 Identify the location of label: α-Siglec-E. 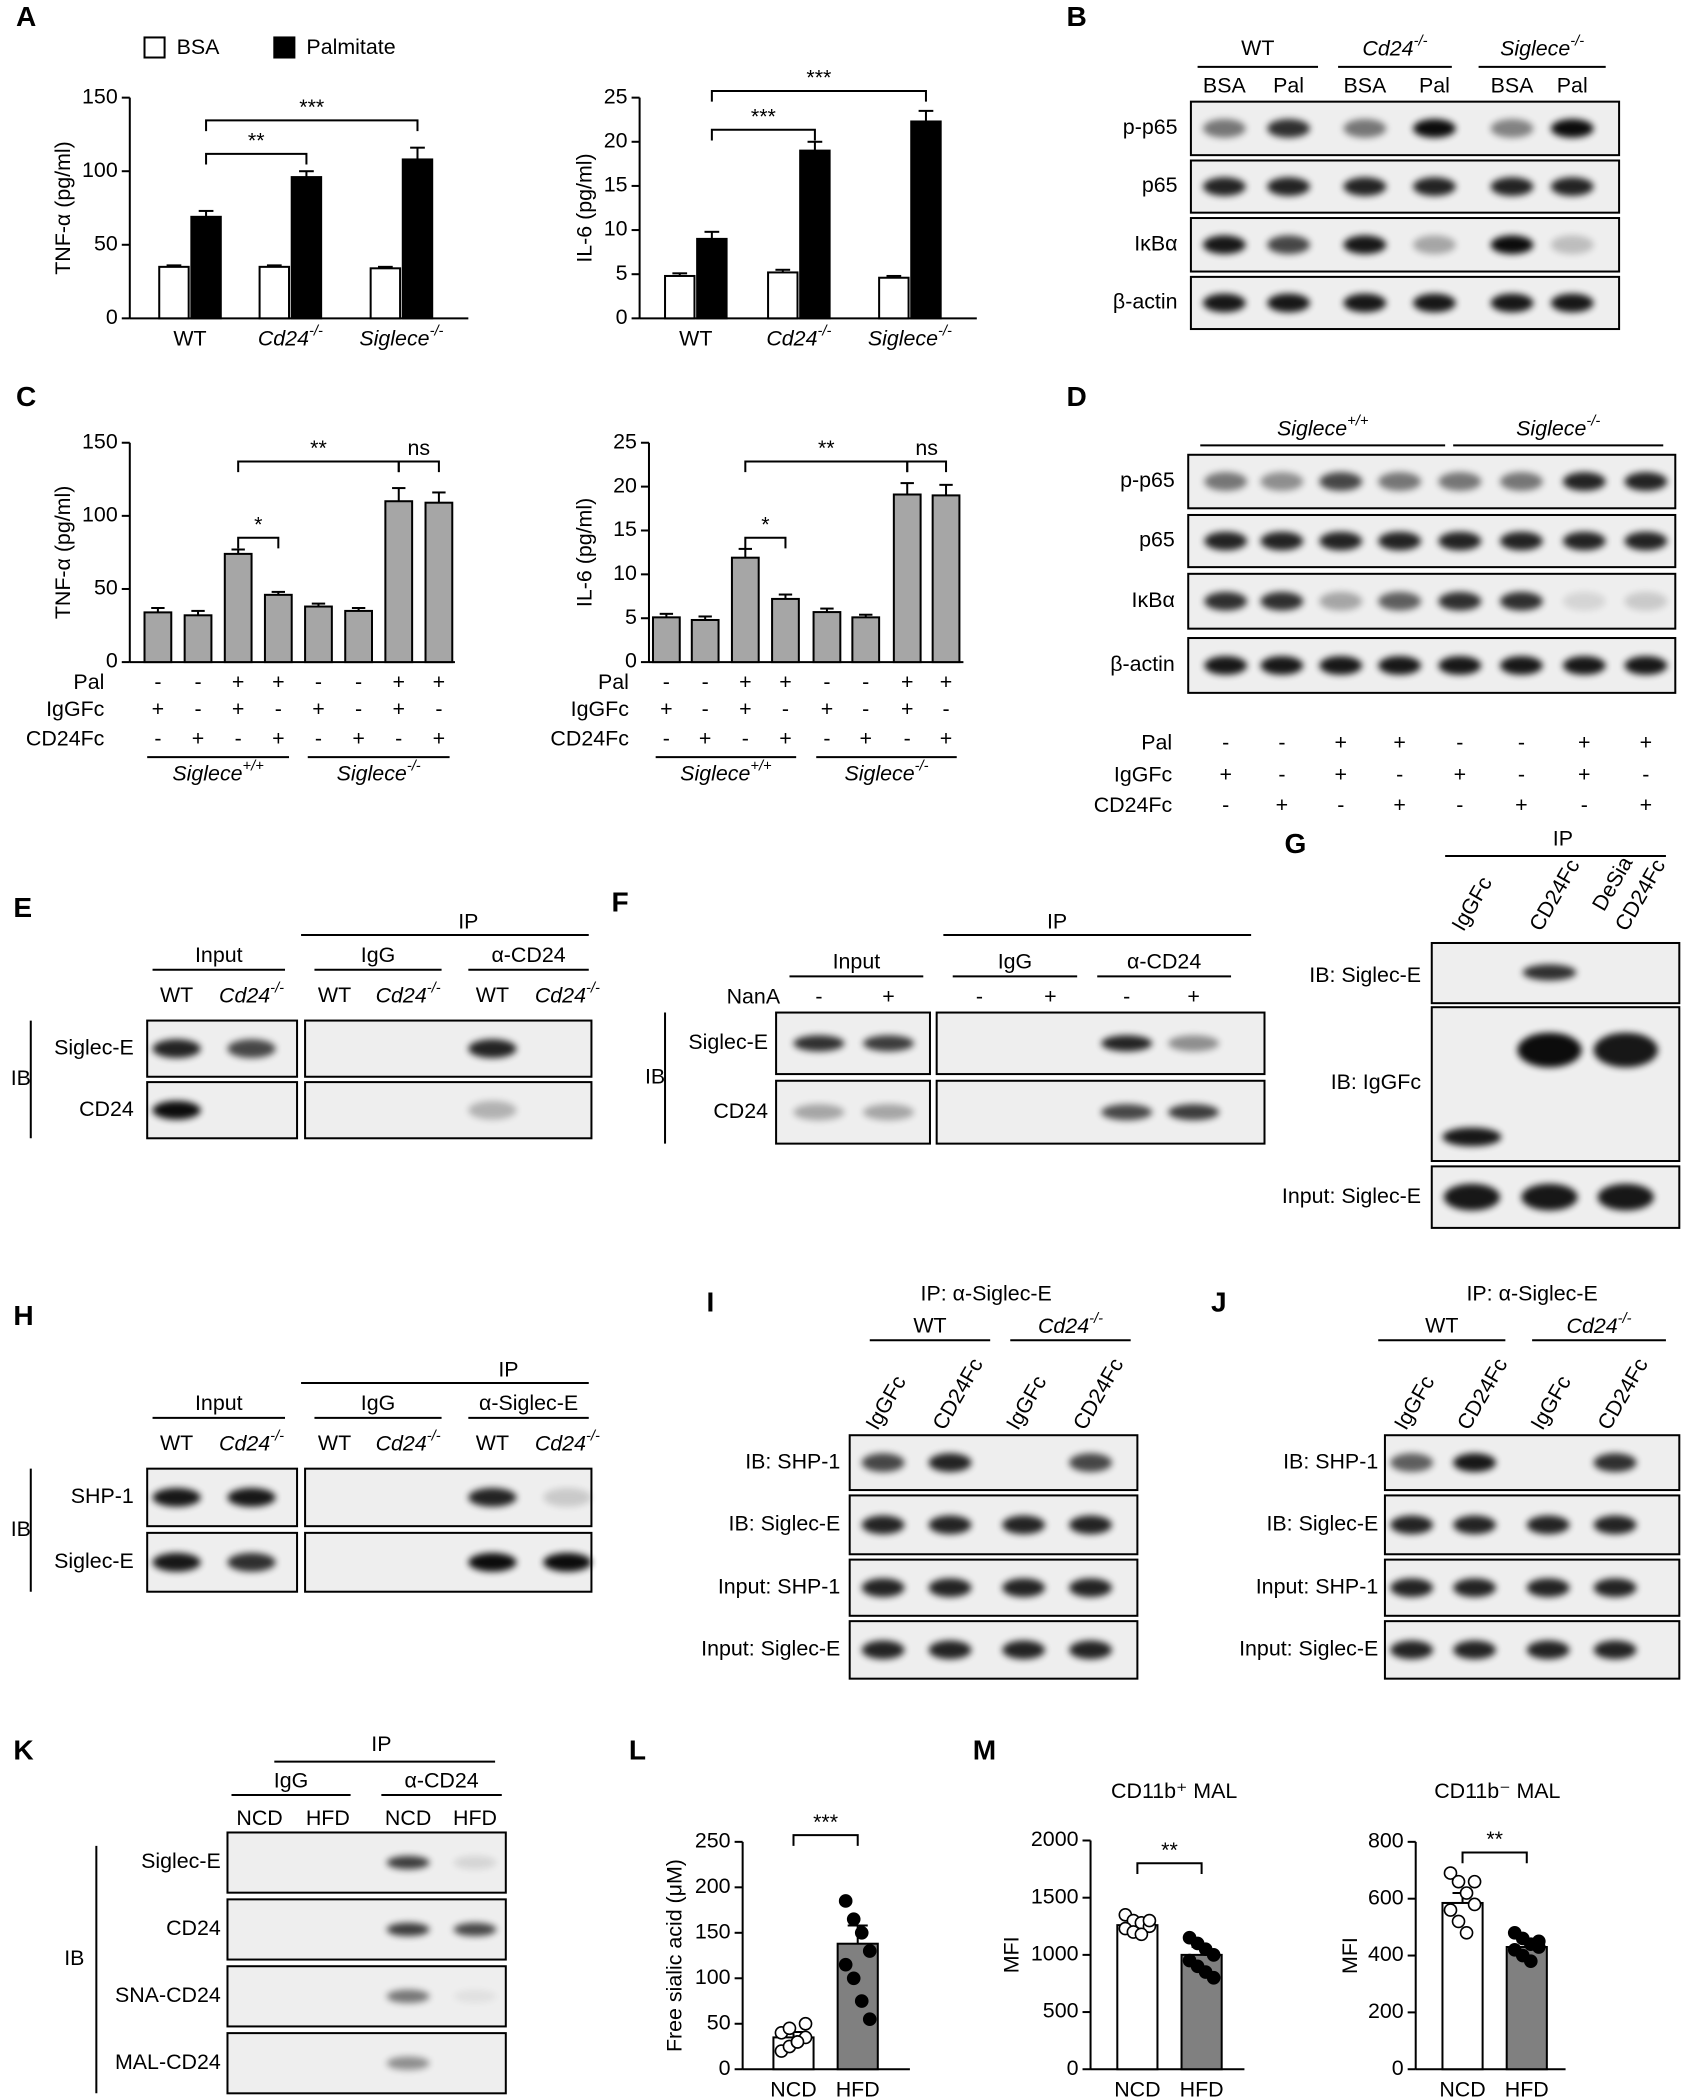
(528, 1403).